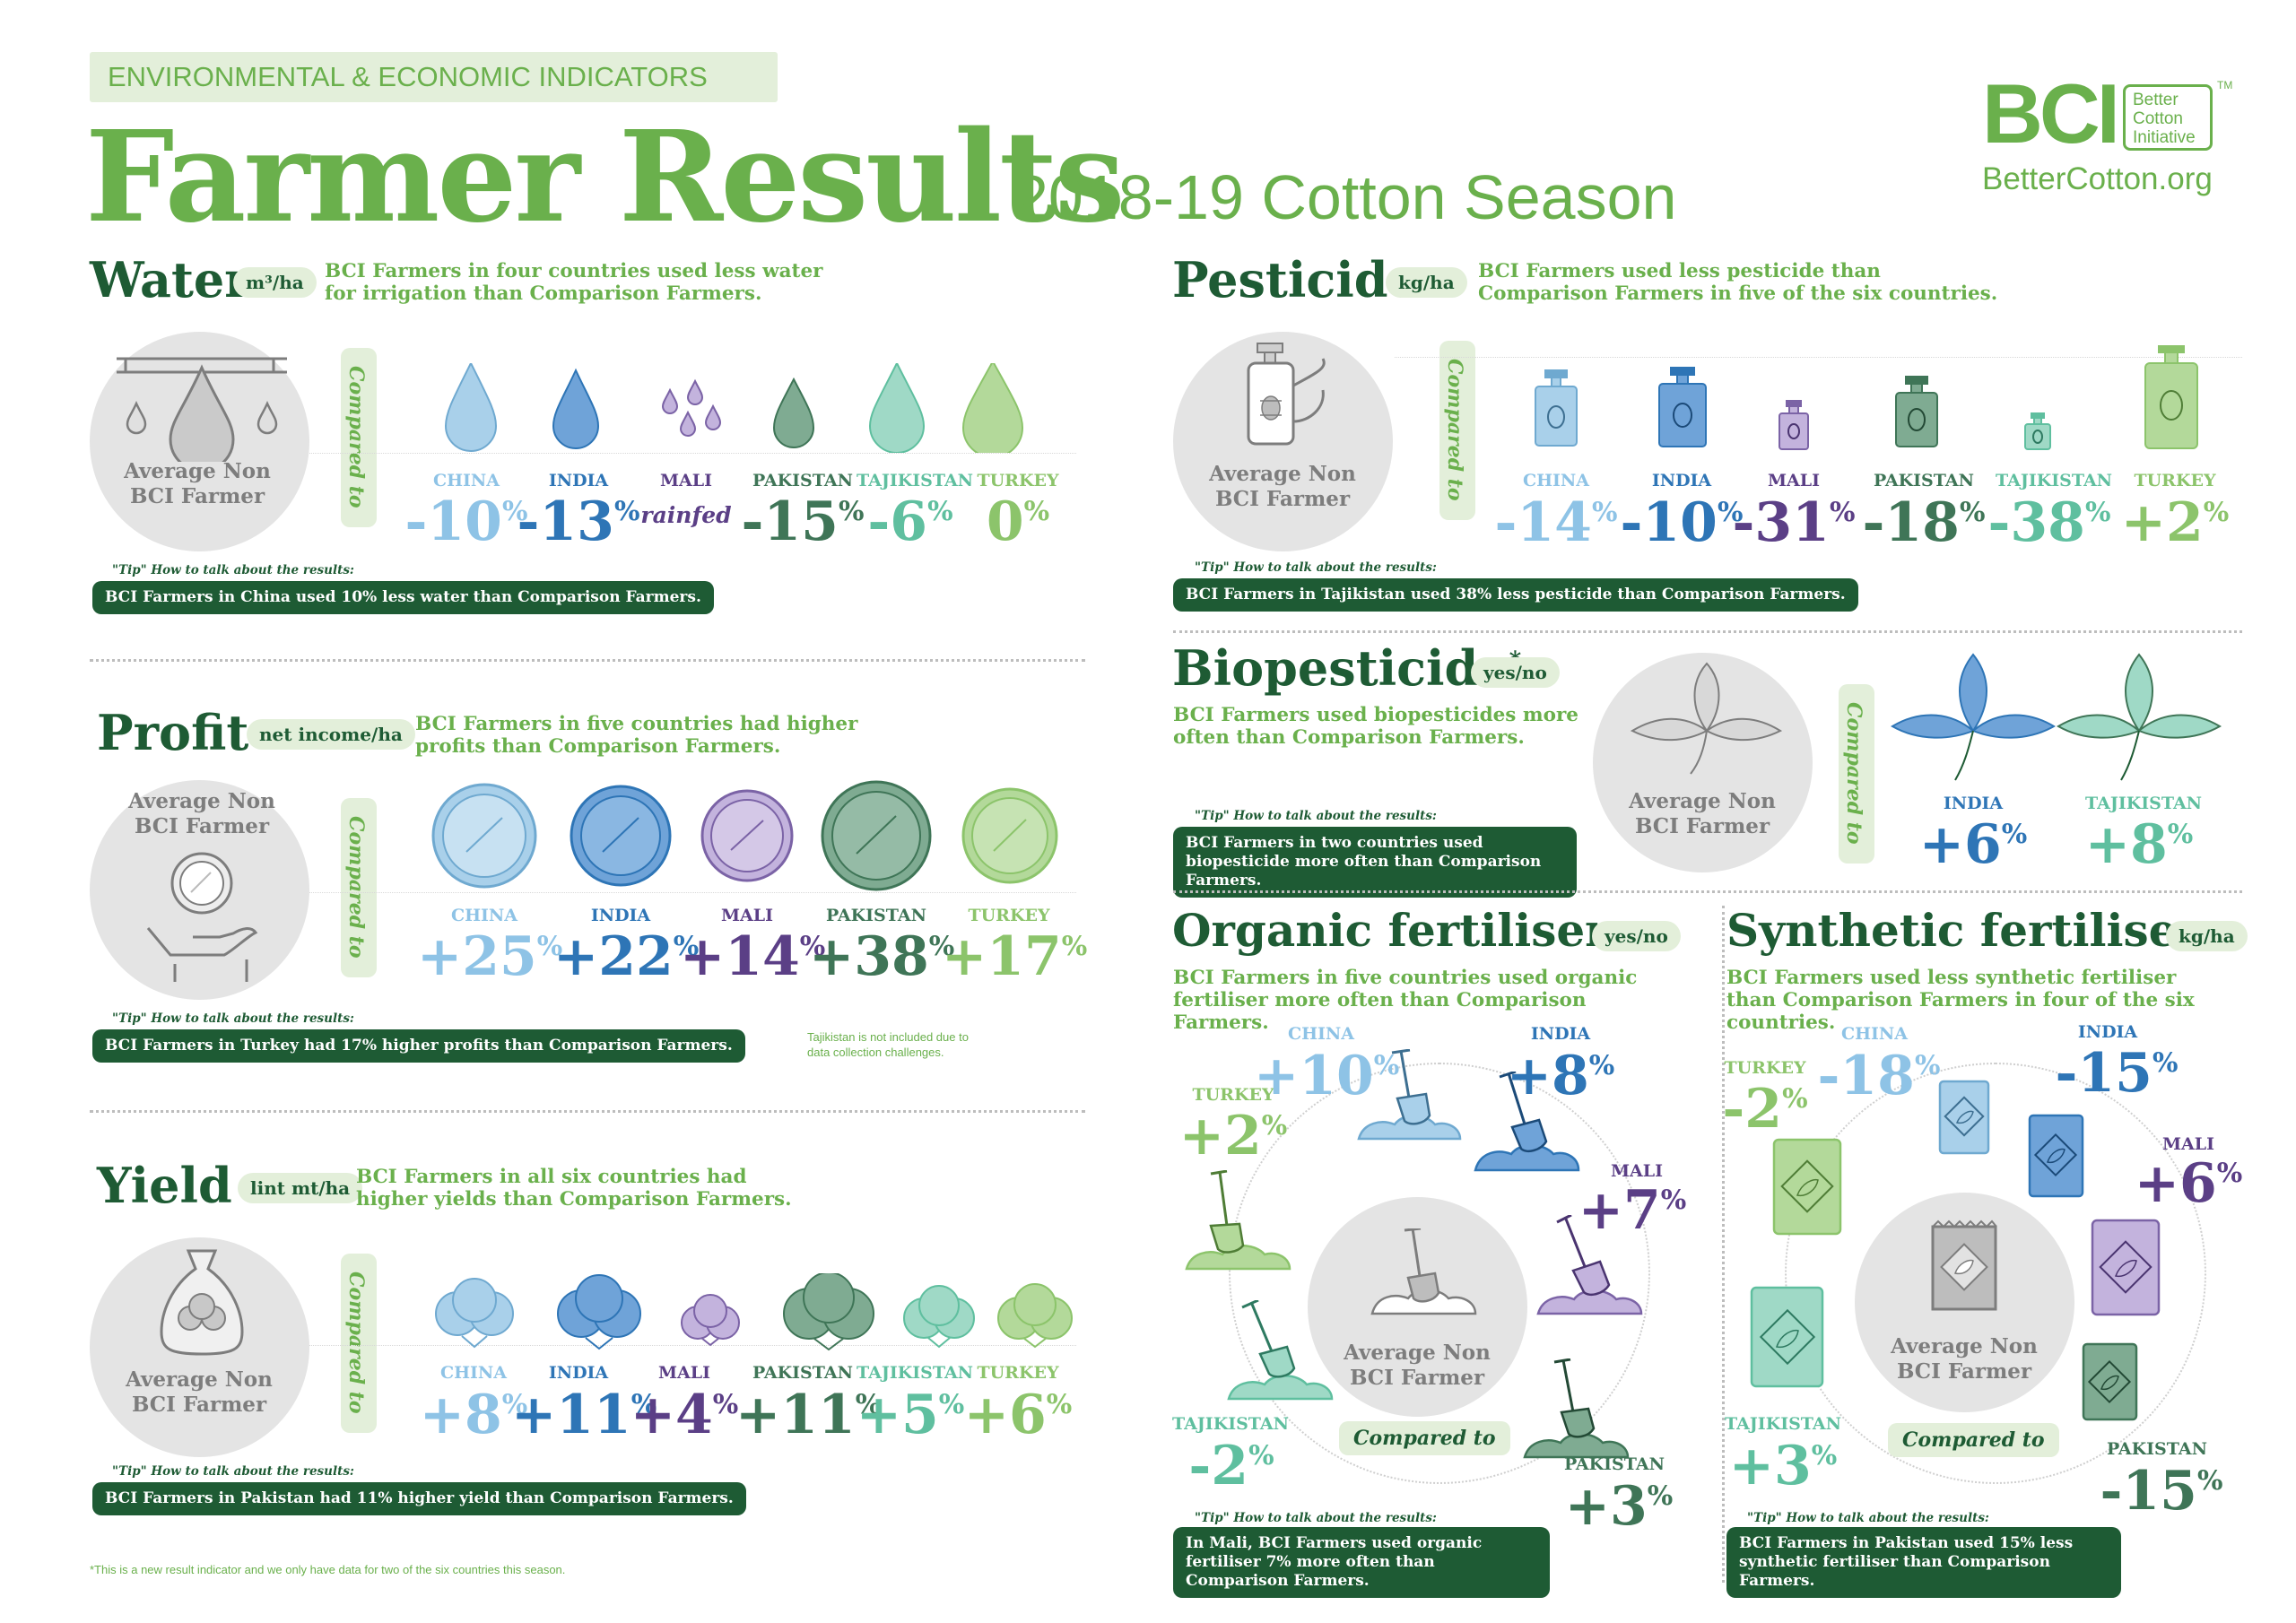  I want to click on section-title-profit: Profit, so click(173, 732).